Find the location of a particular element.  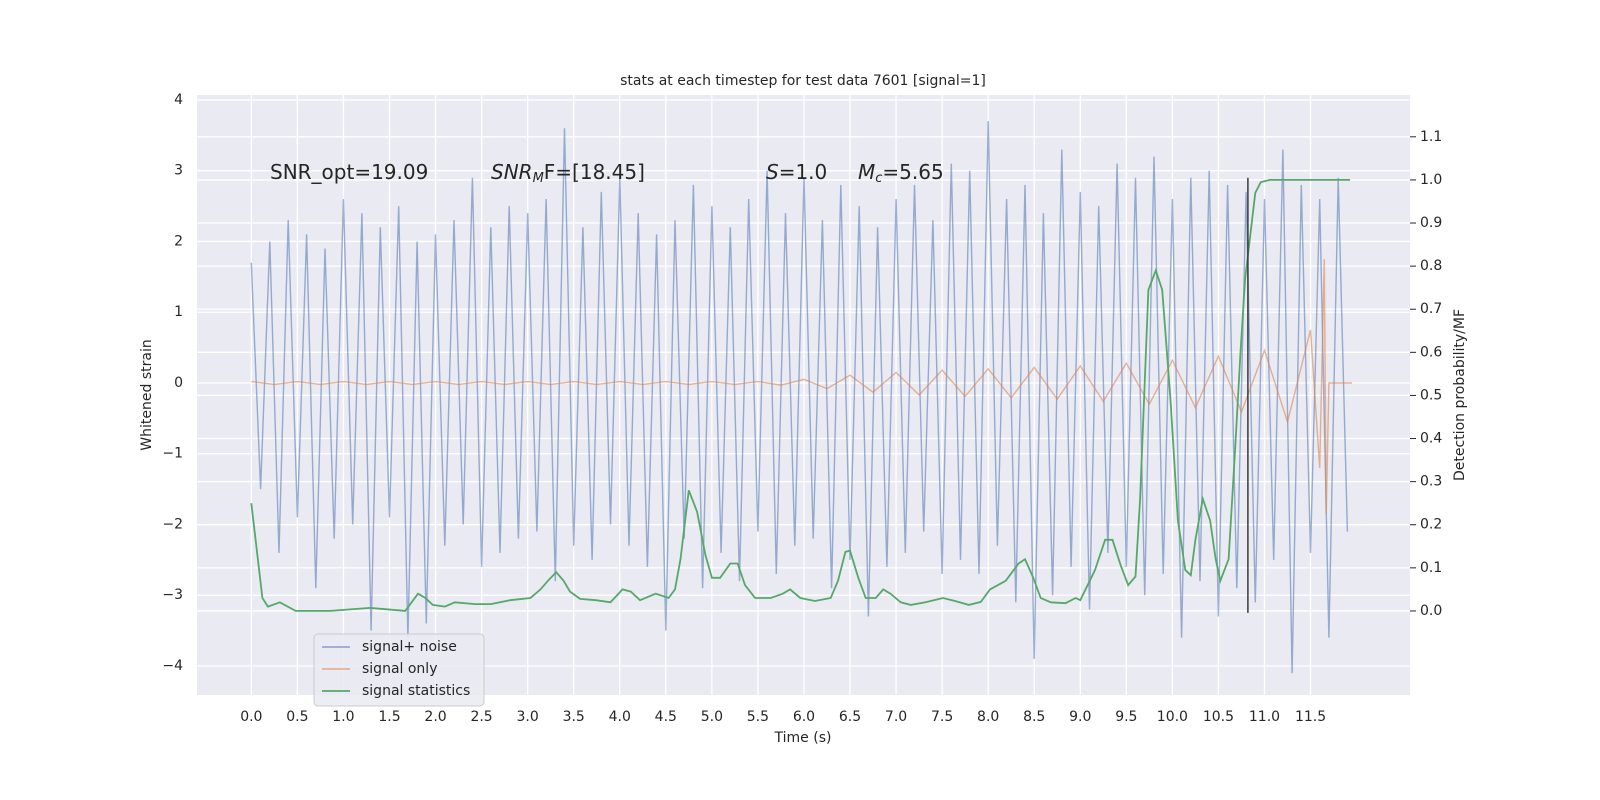

annotation: SNRMF=[18.45] is located at coordinates (568, 173).